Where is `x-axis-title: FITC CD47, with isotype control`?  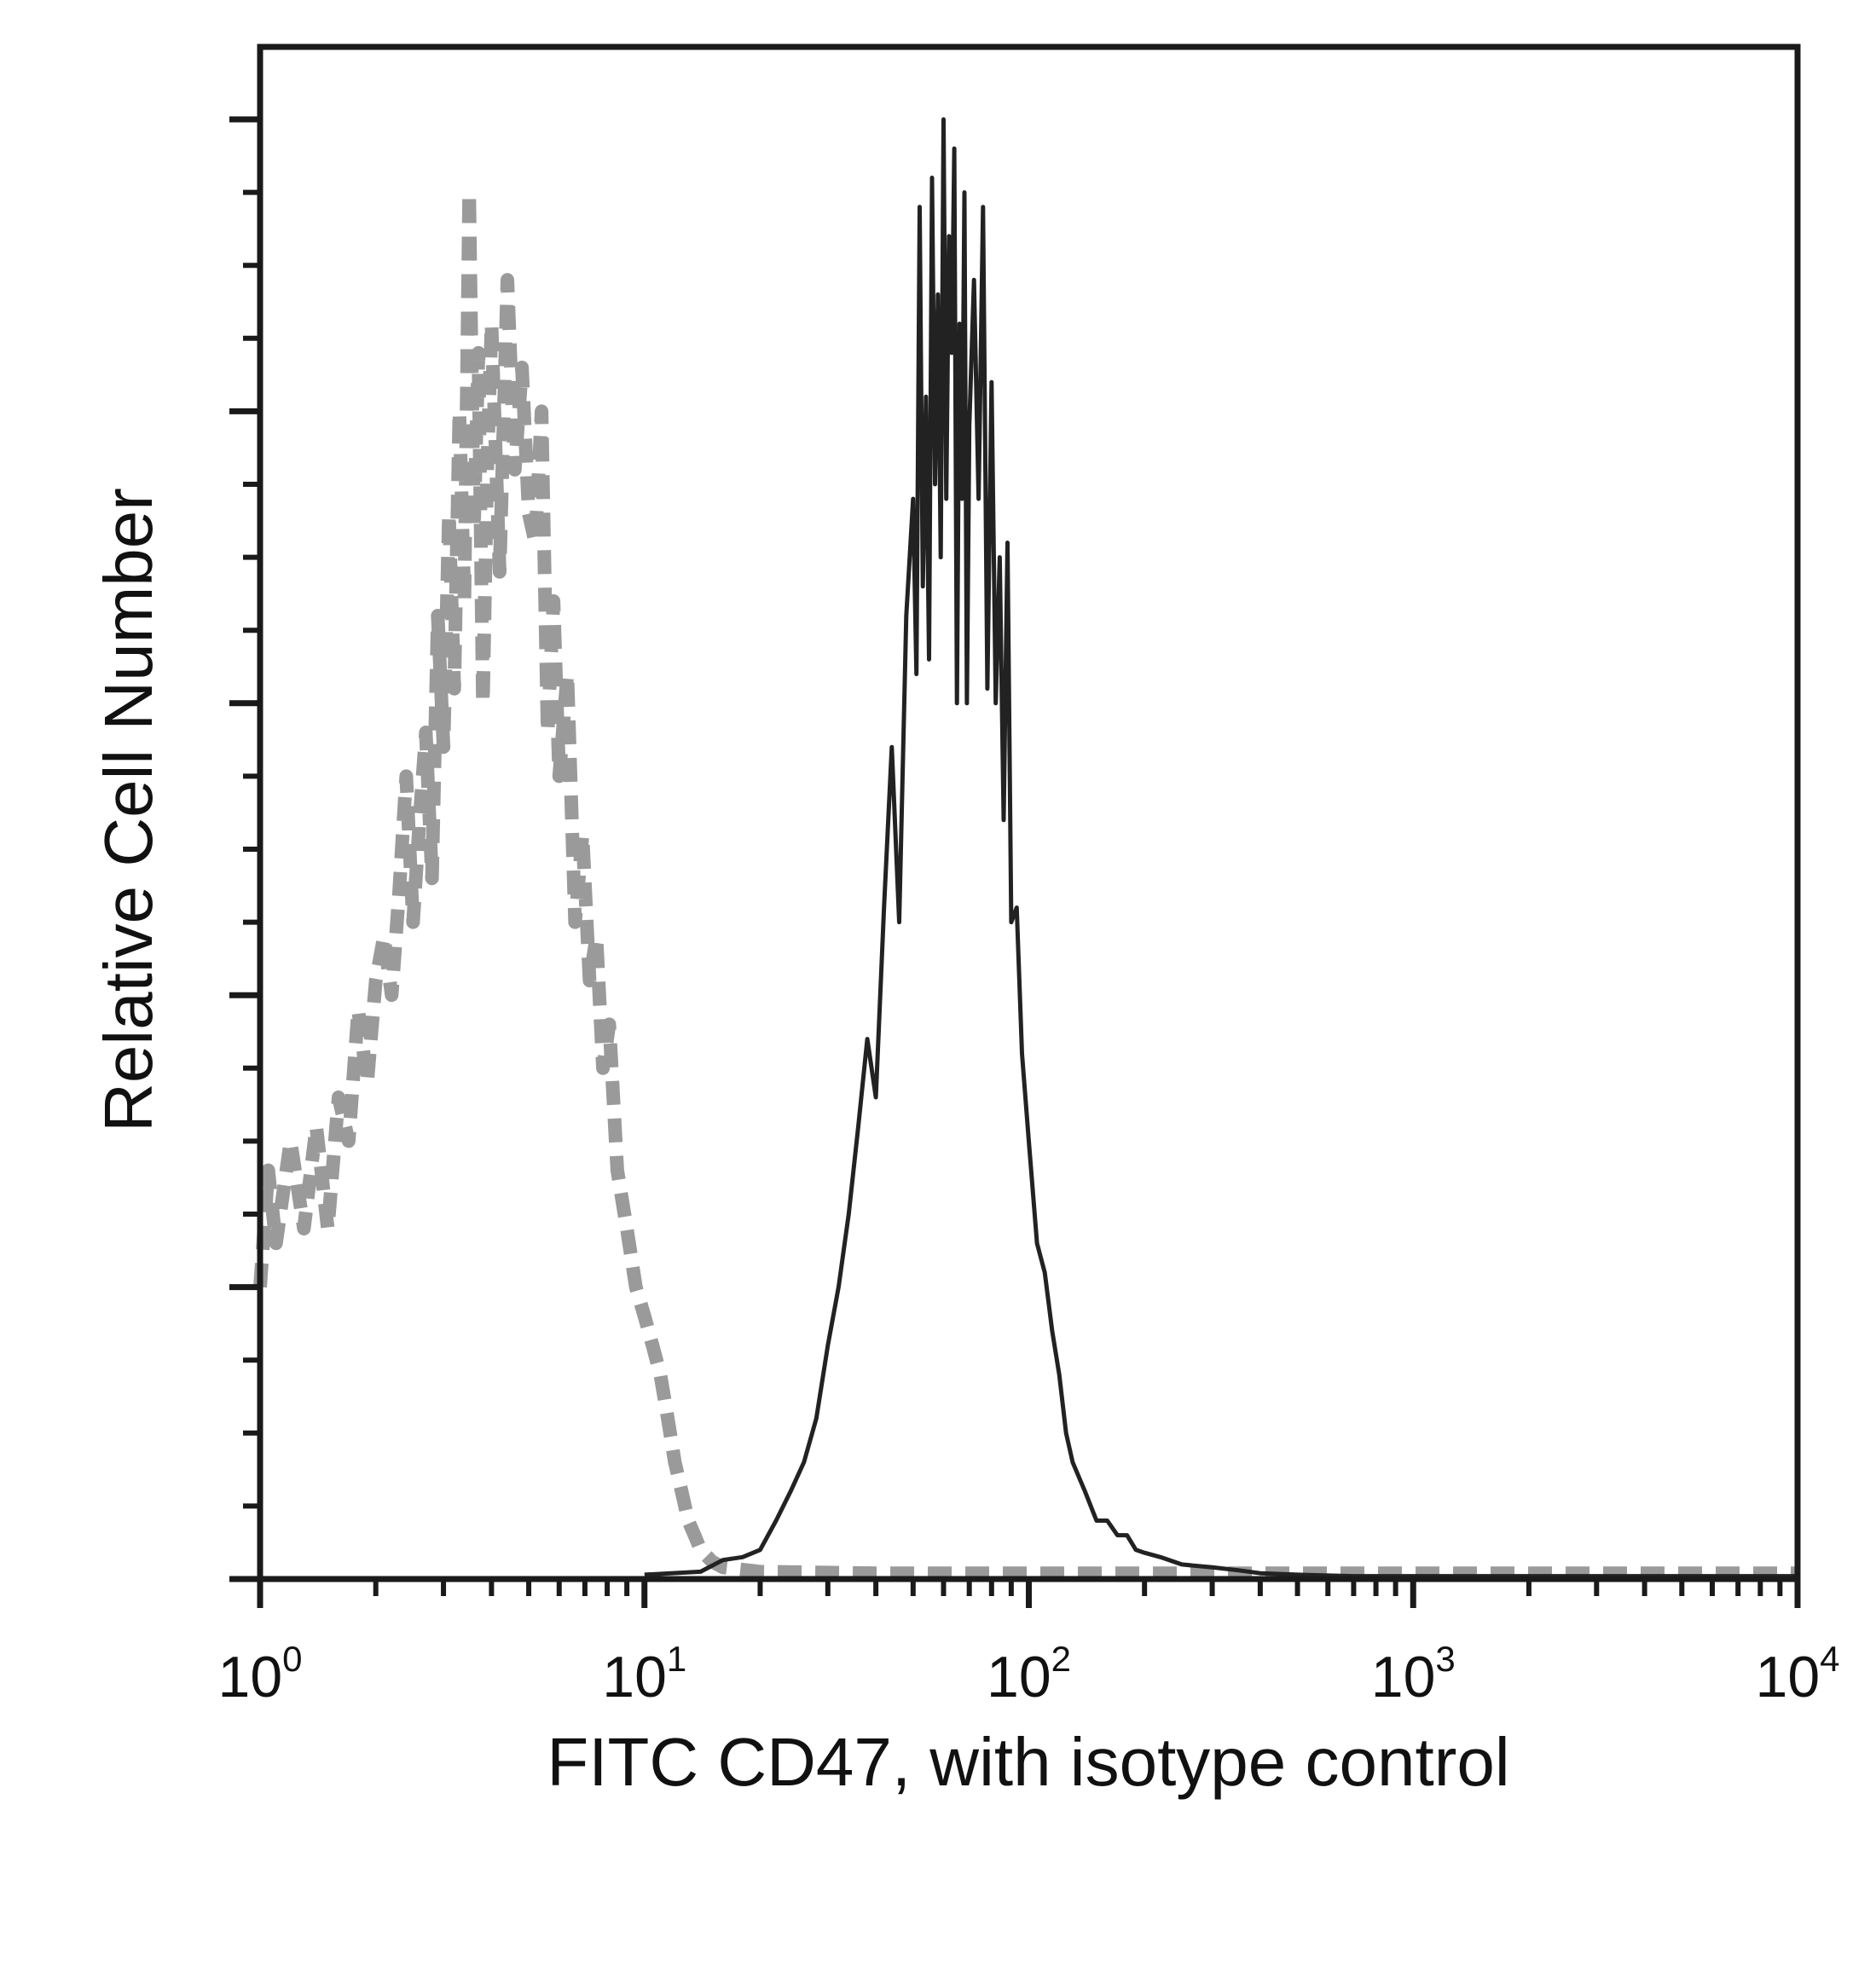 x-axis-title: FITC CD47, with isotype control is located at coordinates (1028, 1762).